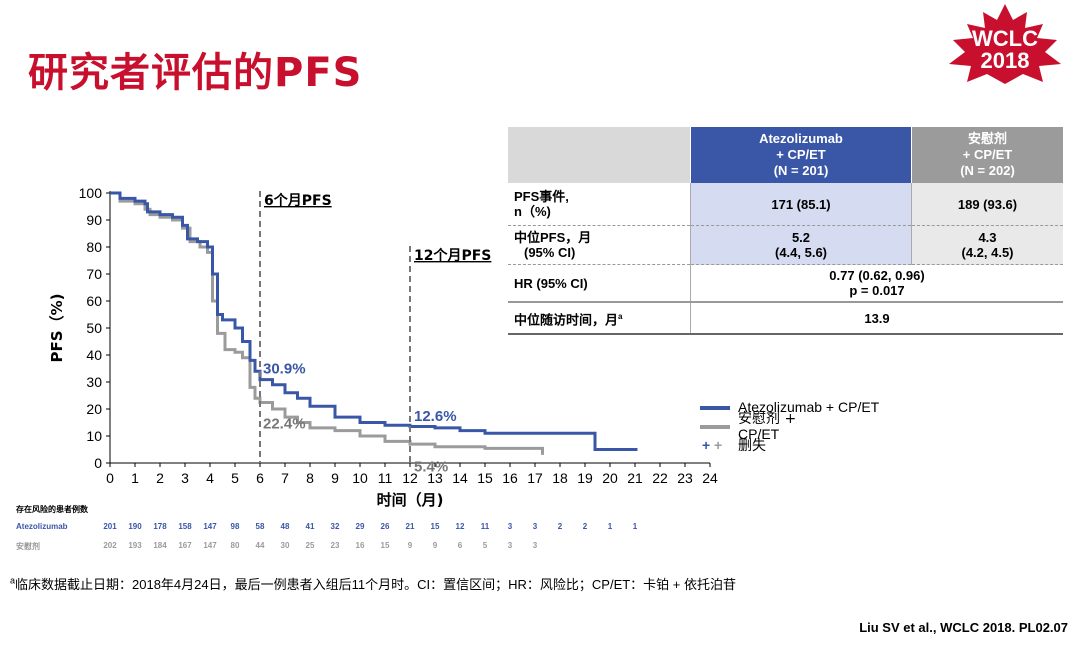 The height and width of the screenshot is (645, 1080). I want to click on x-tick-label: 21, so click(635, 478).